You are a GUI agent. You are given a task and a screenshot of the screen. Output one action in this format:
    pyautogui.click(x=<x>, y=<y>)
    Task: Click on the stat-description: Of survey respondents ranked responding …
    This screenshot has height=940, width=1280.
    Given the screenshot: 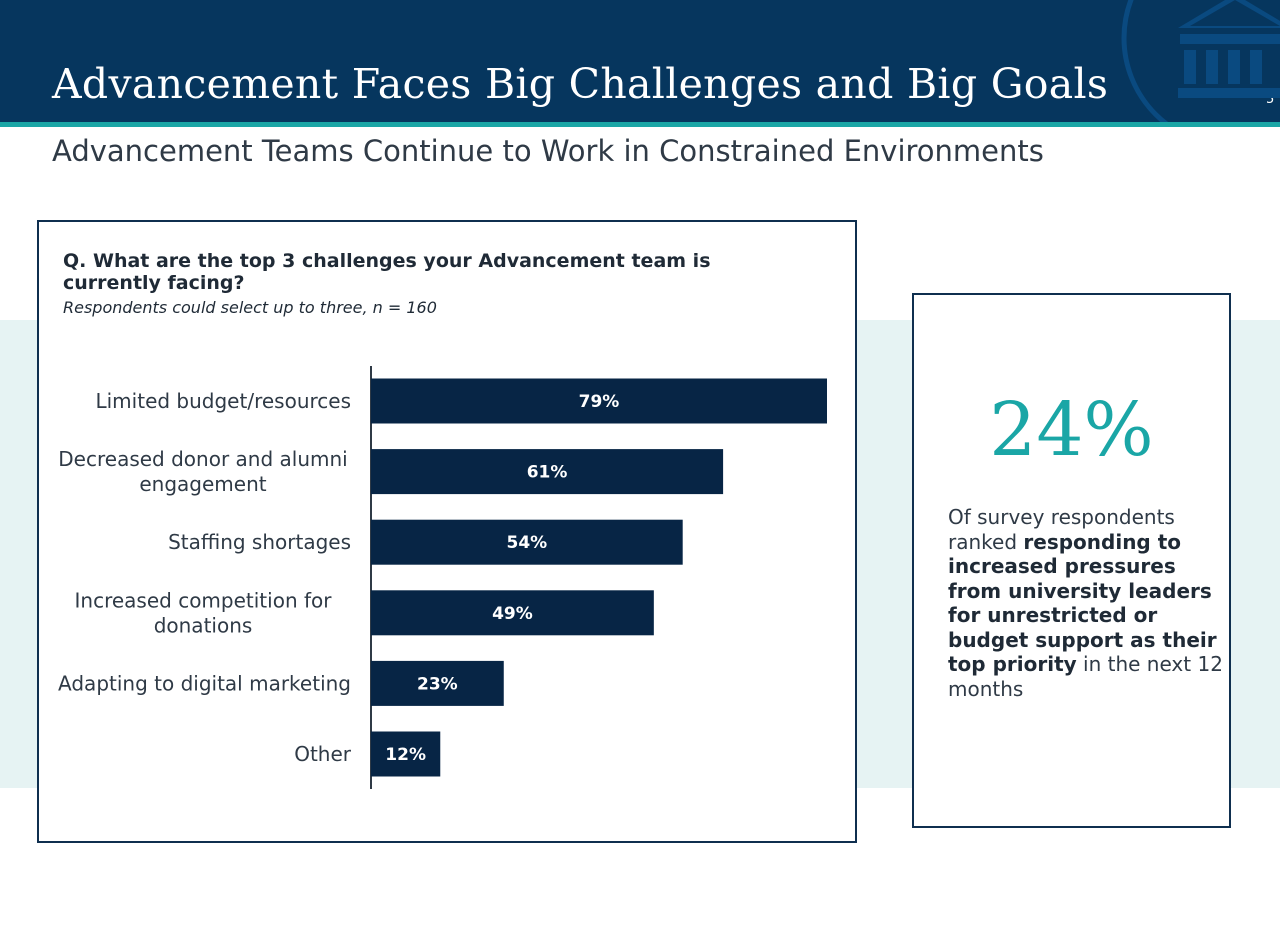 What is the action you would take?
    pyautogui.click(x=1085, y=603)
    